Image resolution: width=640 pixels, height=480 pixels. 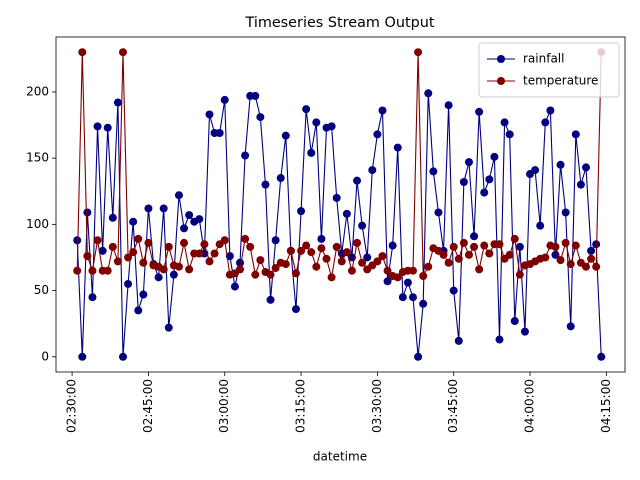 What do you see at coordinates (606, 406) in the screenshot?
I see `x-tick-label: 04:15:00` at bounding box center [606, 406].